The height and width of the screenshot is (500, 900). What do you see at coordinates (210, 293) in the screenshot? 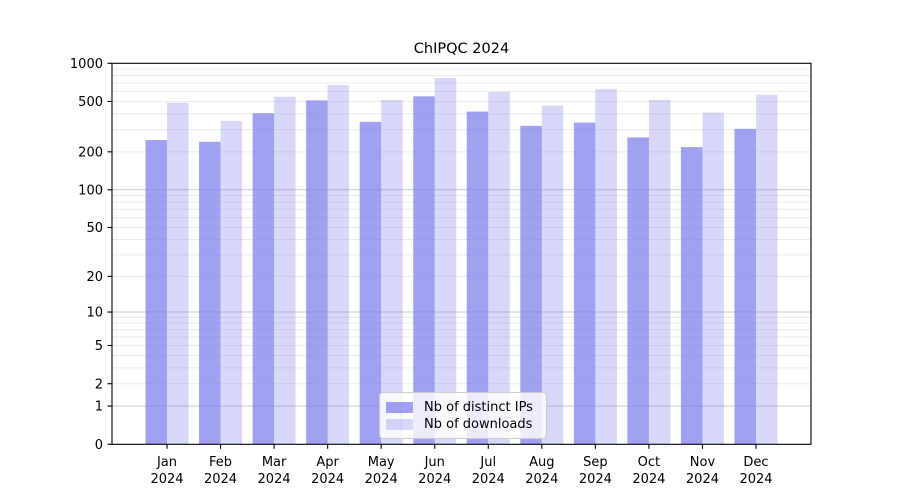
I see `bar-ips-feb` at bounding box center [210, 293].